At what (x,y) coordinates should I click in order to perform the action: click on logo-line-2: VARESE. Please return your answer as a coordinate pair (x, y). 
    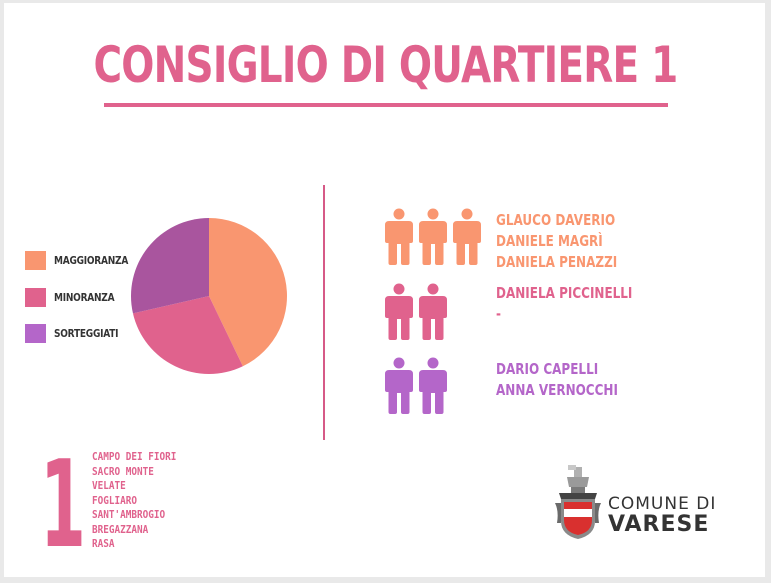
    Looking at the image, I should click on (659, 524).